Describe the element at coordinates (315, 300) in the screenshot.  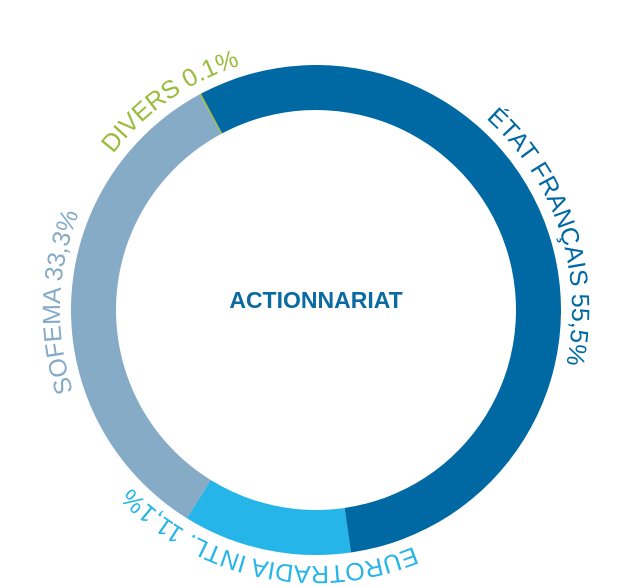
I see `chart-title: ACTIONNARIAT` at that location.